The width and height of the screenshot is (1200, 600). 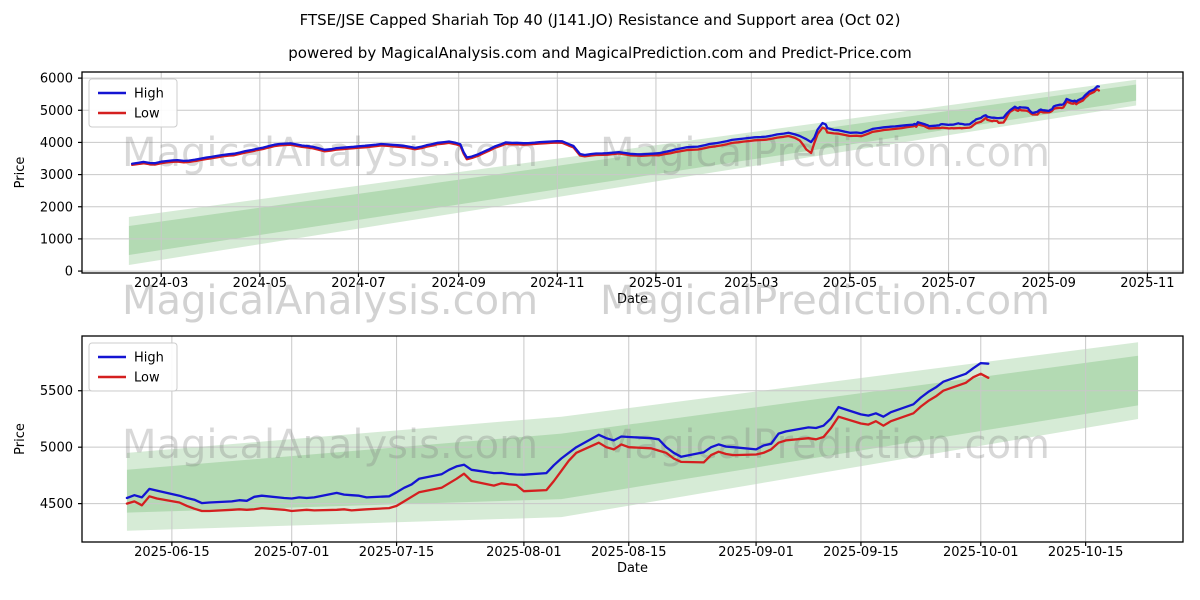 I want to click on x-tick-label: 2025-09-01, so click(x=756, y=552).